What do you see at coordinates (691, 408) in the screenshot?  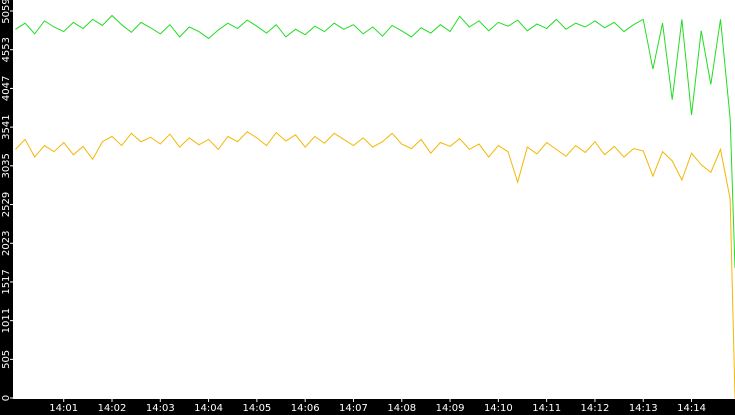 I see `x-tick-label: 14:14` at bounding box center [691, 408].